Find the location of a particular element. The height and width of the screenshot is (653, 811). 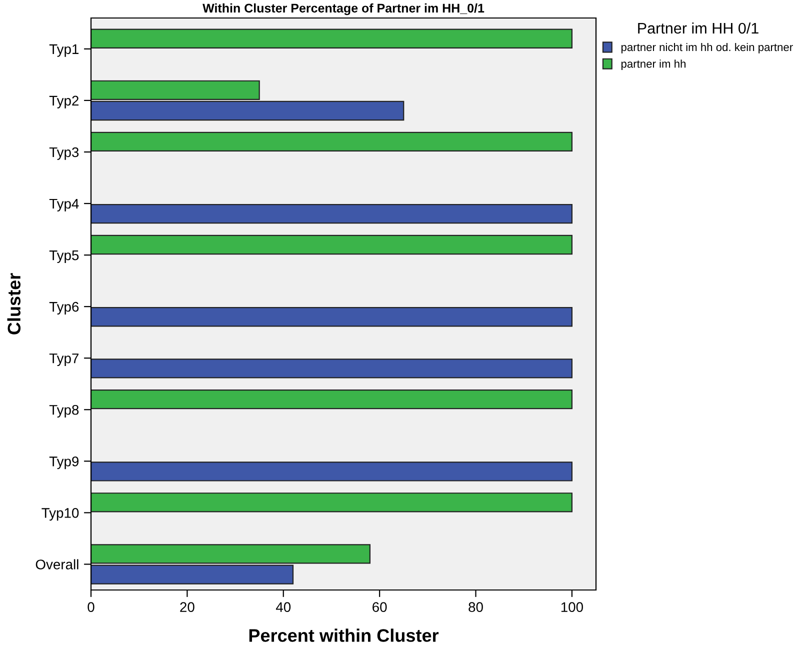

y-tick-label: Typ6 is located at coordinates (64, 308).